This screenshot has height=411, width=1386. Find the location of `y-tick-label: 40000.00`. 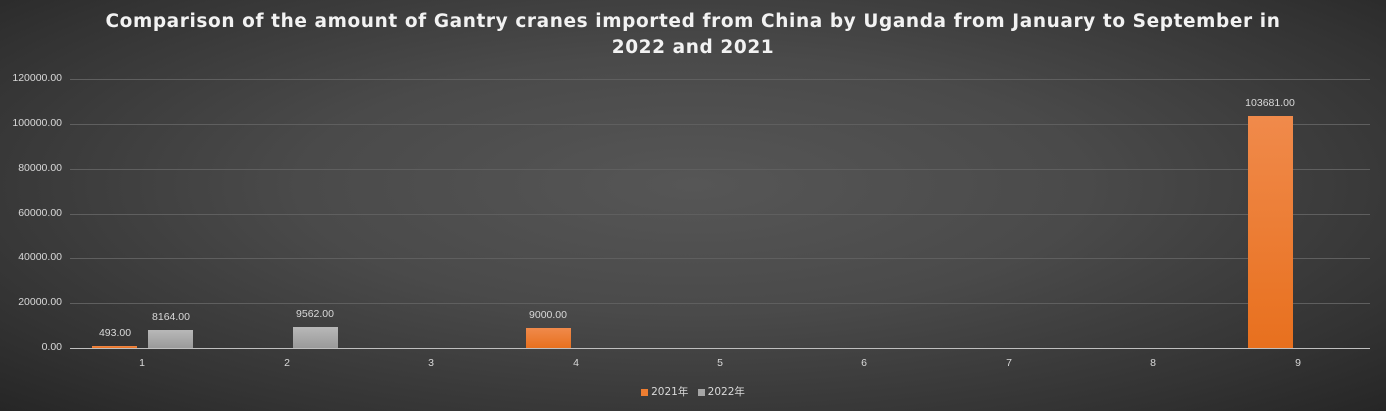

y-tick-label: 40000.00 is located at coordinates (40, 257).